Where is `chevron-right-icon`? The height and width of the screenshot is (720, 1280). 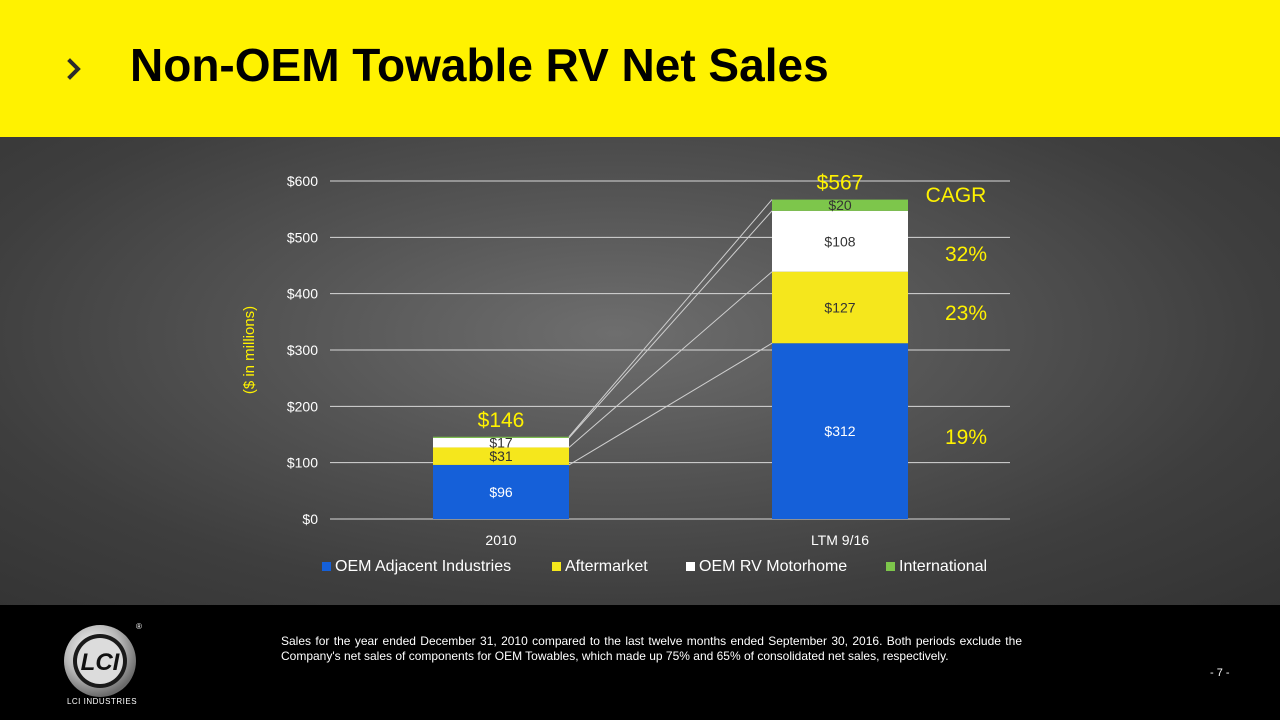 chevron-right-icon is located at coordinates (74, 69).